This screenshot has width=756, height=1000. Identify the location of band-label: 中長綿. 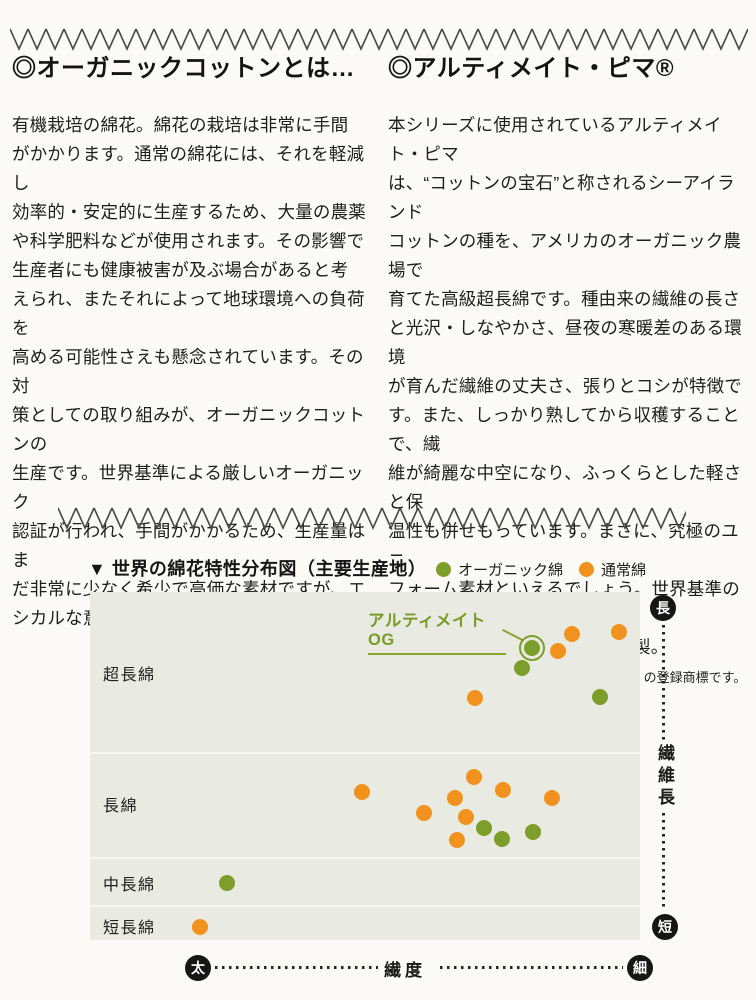
(129, 885).